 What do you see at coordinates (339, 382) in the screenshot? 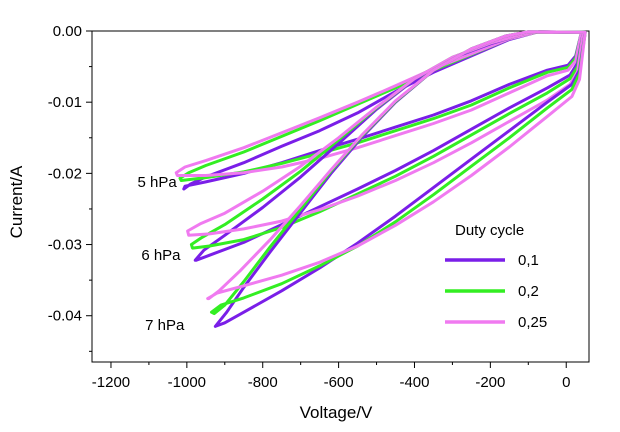
I see `x-tick-label: -600` at bounding box center [339, 382].